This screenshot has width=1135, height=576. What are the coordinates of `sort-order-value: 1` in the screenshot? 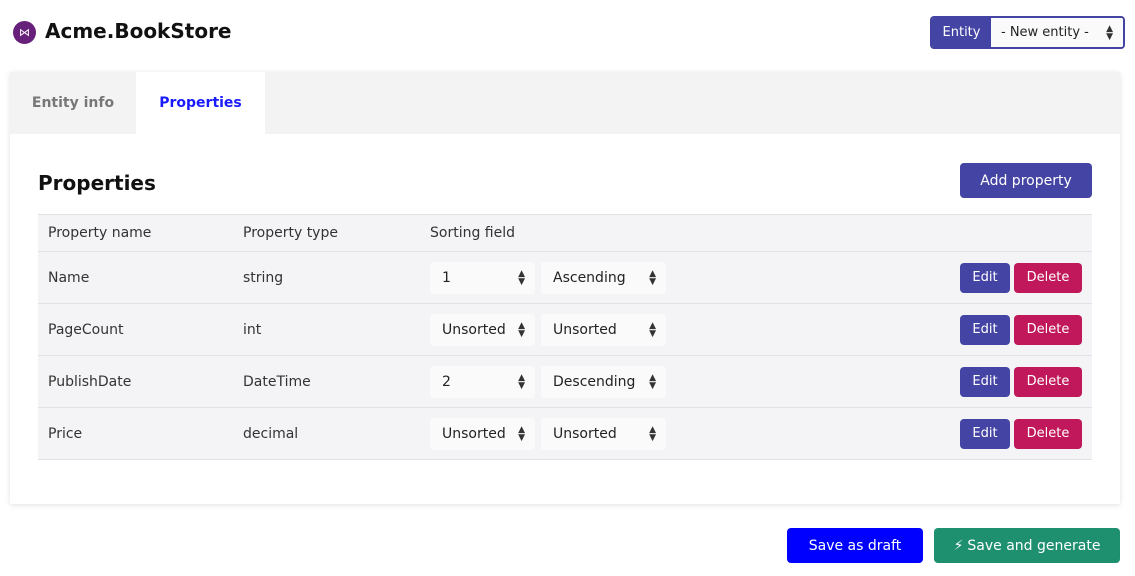 It's located at (446, 277).